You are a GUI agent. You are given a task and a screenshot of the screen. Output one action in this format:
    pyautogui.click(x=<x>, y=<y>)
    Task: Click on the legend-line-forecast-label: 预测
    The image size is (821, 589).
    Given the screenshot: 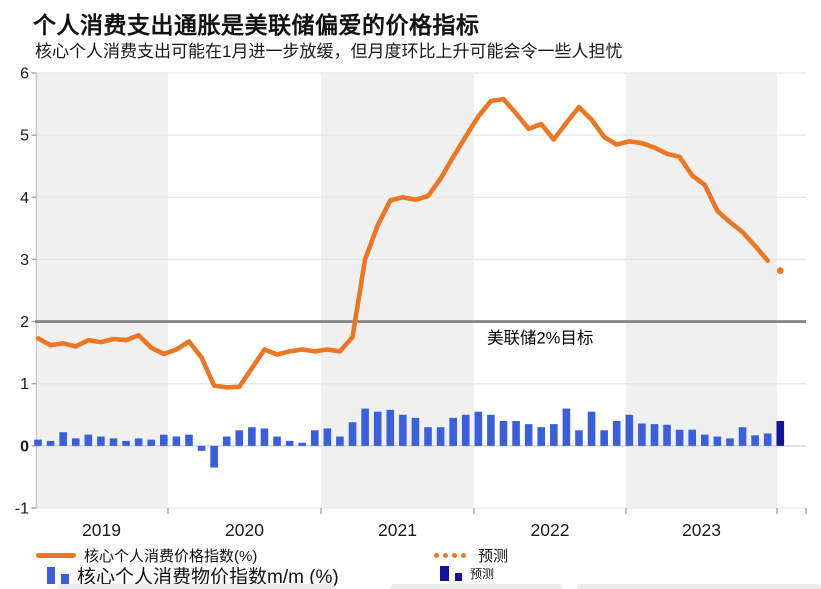 What is the action you would take?
    pyautogui.click(x=493, y=556)
    